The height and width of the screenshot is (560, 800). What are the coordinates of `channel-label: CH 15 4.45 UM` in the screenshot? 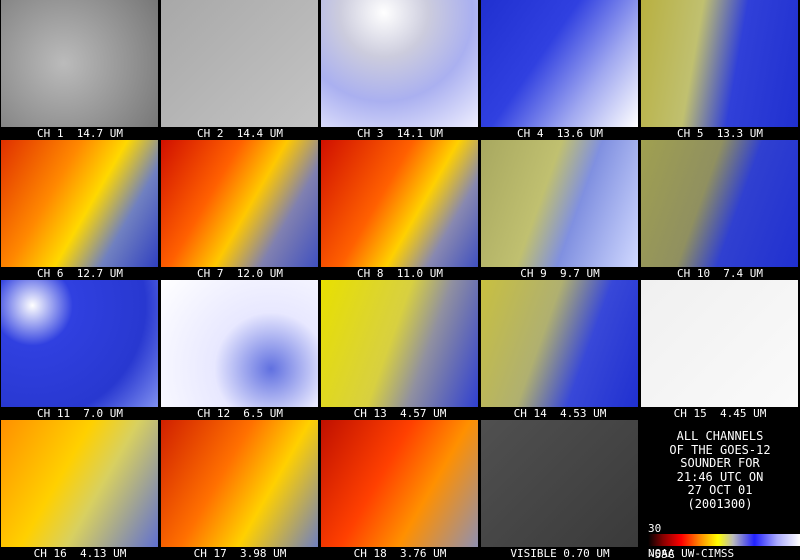 It's located at (720, 413).